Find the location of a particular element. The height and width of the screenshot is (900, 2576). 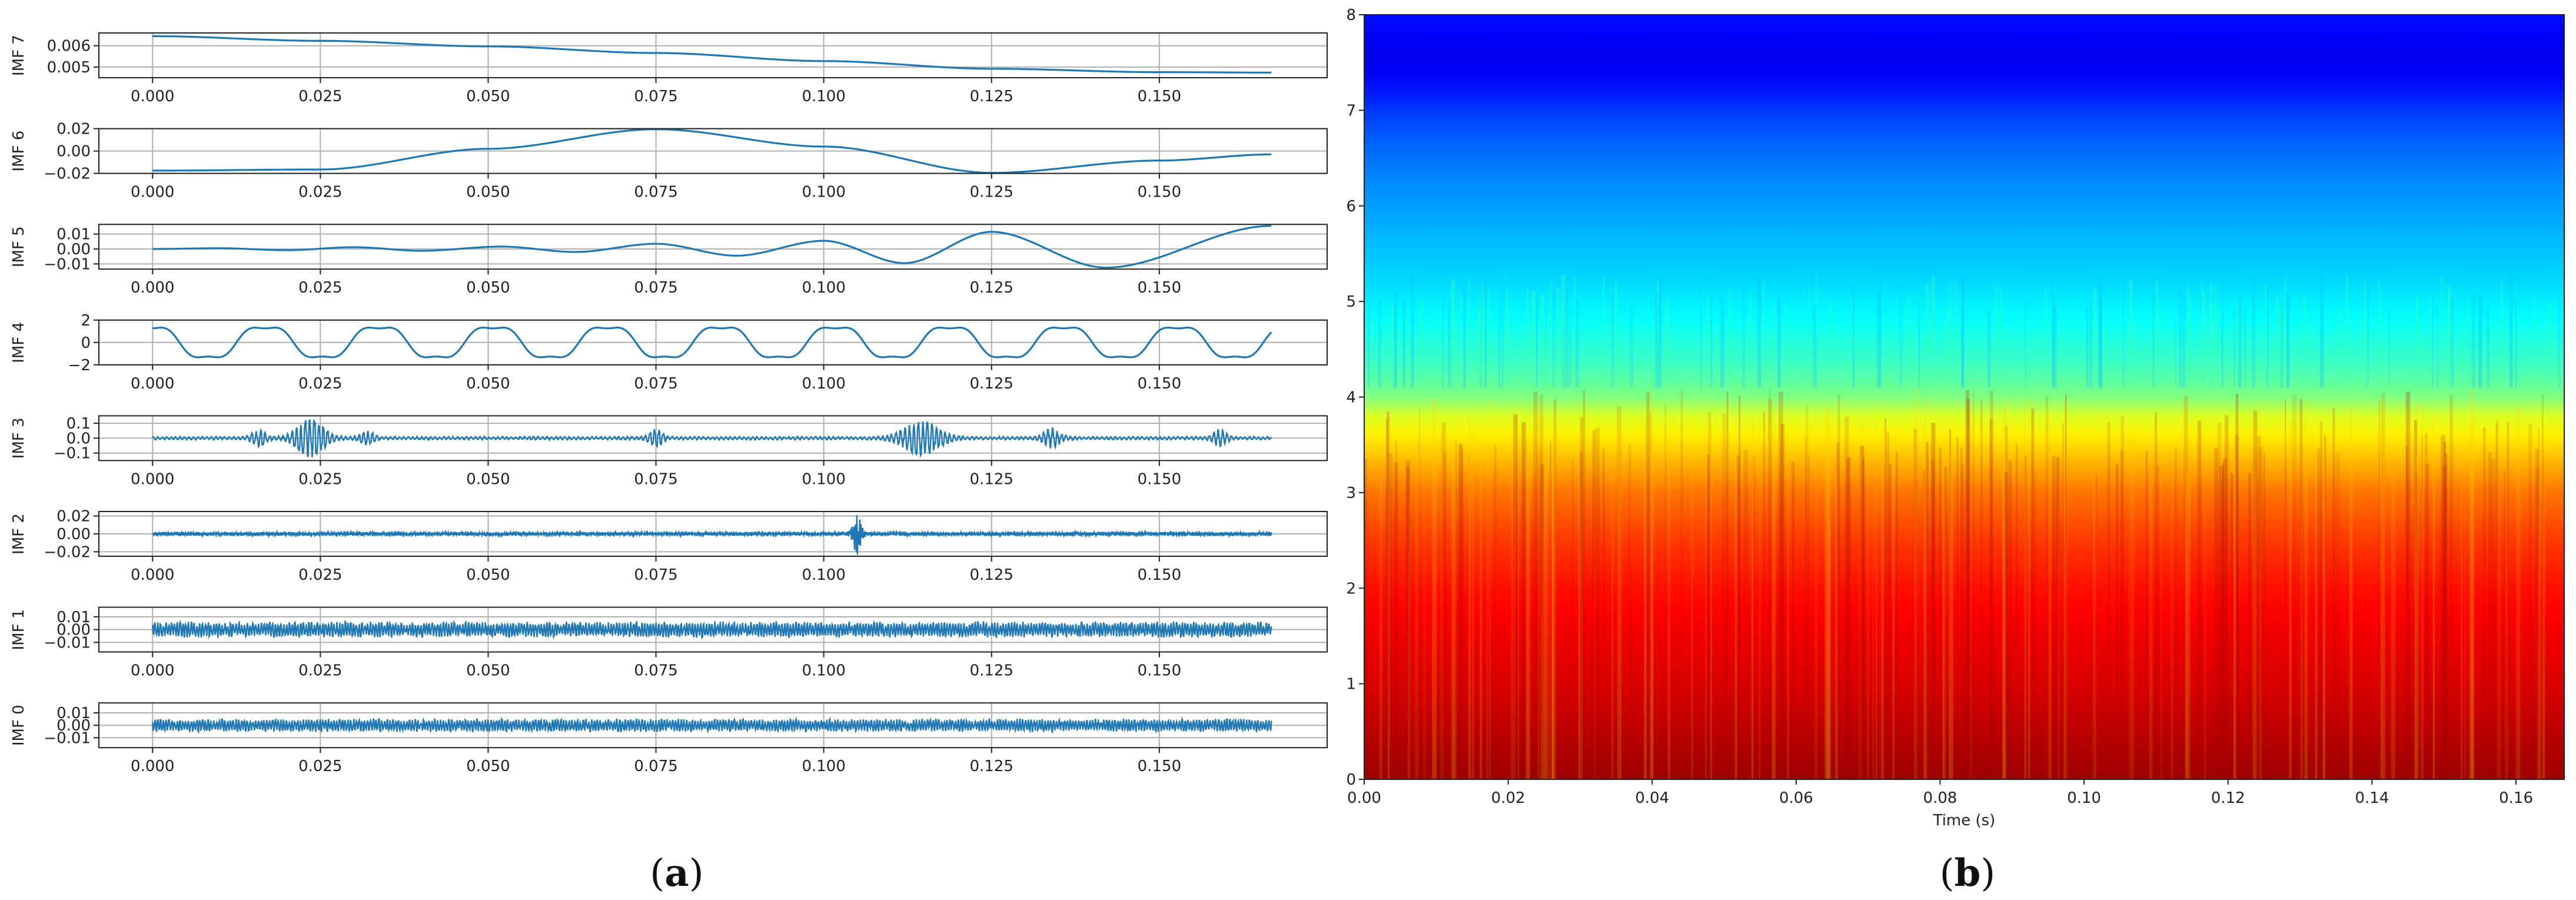

y-tick-label: 3 is located at coordinates (1351, 493).